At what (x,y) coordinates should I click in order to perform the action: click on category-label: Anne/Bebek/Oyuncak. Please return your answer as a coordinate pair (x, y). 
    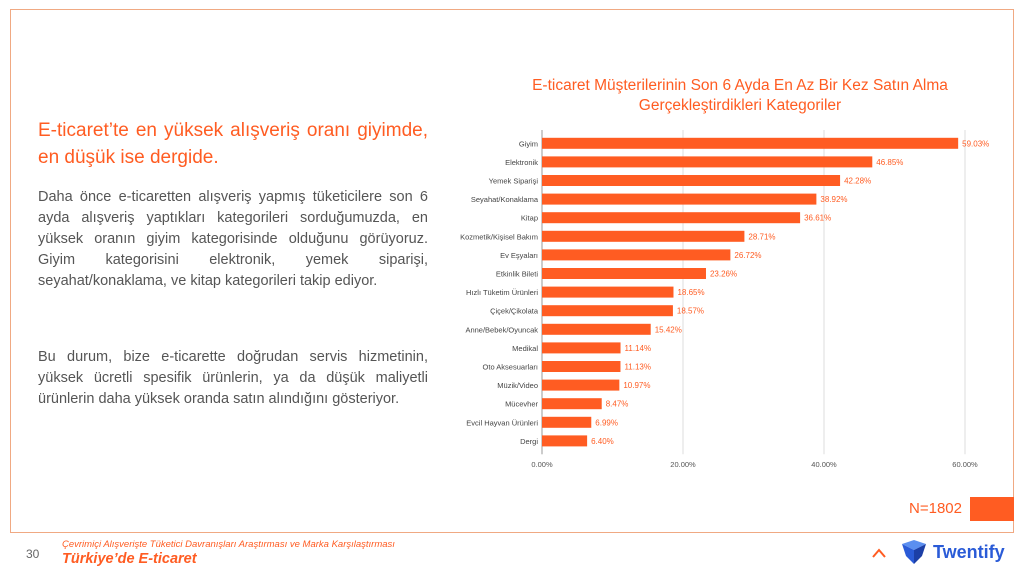
    Looking at the image, I should click on (501, 329).